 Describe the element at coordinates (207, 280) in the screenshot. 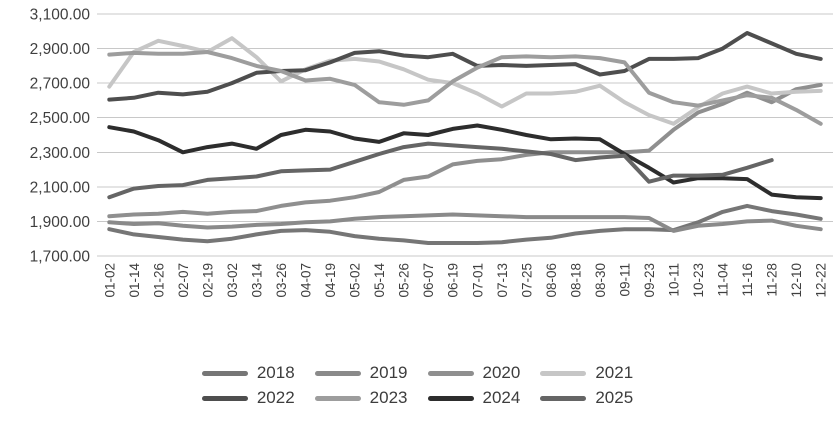

I see `x-axis-tick-label: 02-19` at that location.